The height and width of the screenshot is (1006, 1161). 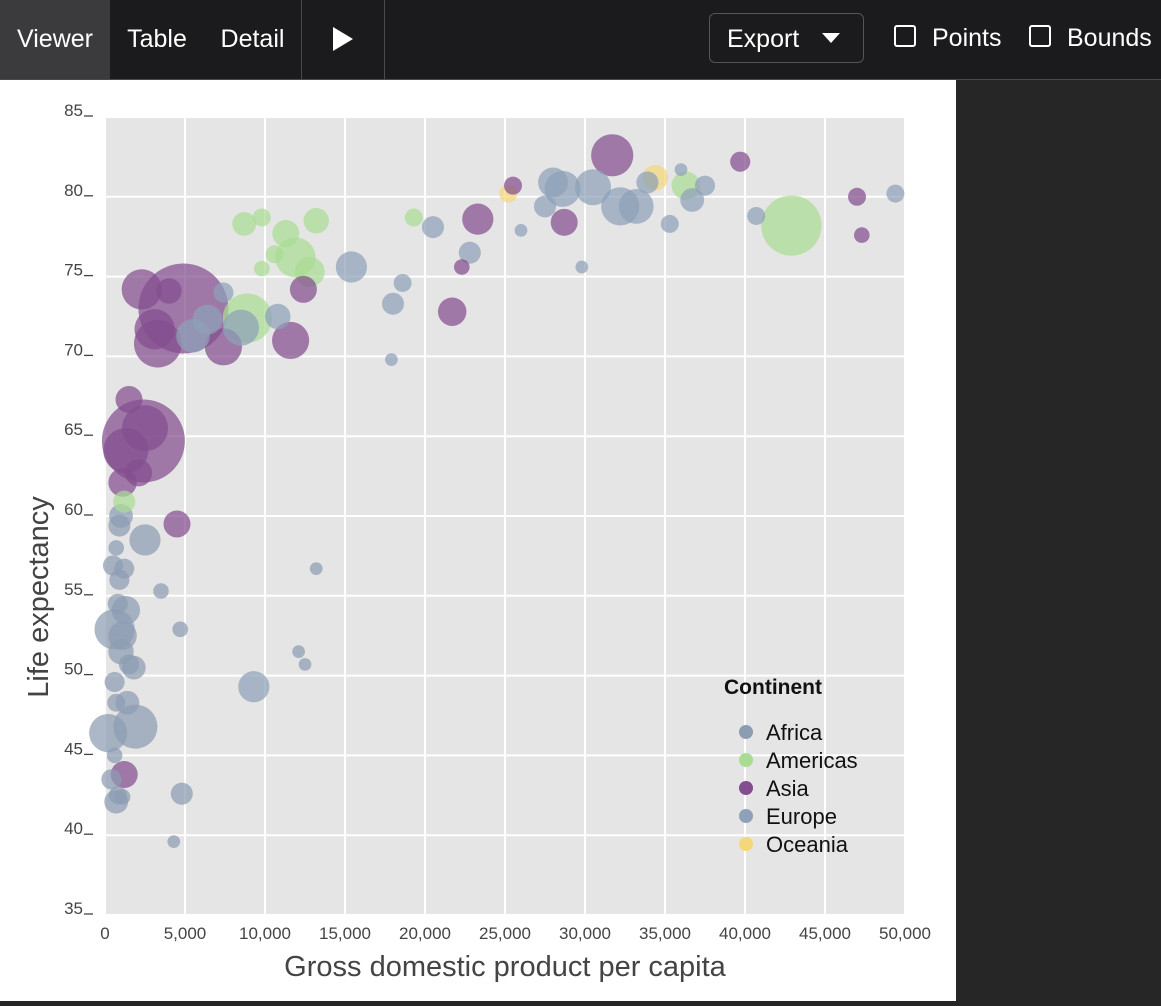 I want to click on x-axis-title: Gross domestic product per capita, so click(x=505, y=967).